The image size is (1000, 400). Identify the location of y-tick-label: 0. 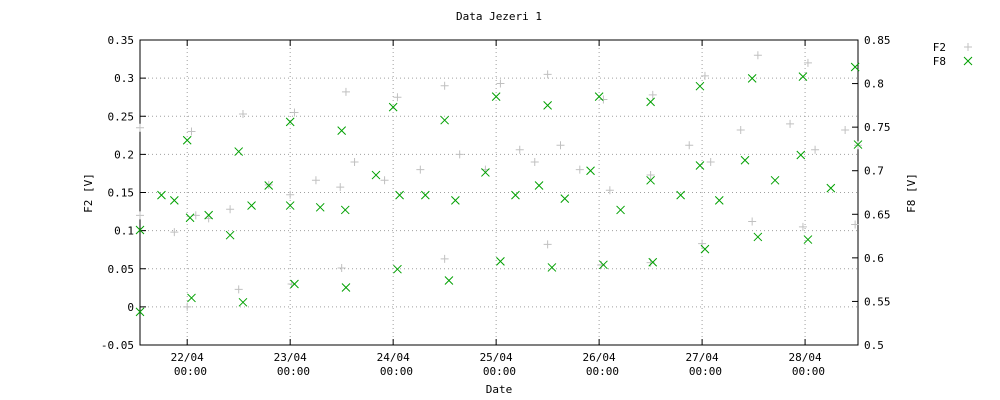
(130, 307).